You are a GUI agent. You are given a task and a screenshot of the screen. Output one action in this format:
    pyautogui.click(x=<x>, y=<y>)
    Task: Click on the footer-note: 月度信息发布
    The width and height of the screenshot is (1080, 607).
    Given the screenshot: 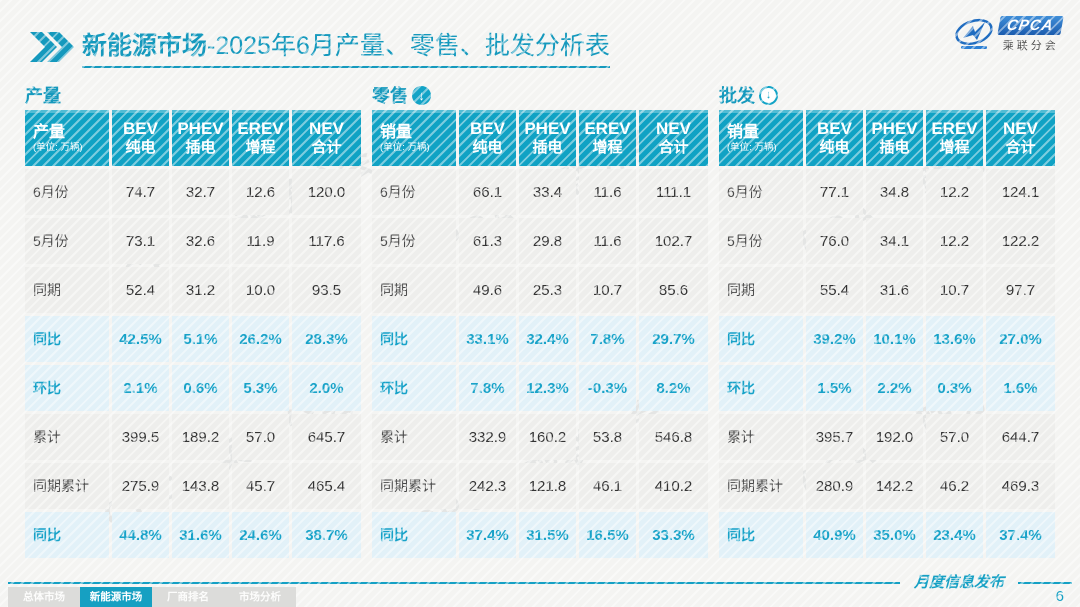 What is the action you would take?
    pyautogui.click(x=958, y=581)
    